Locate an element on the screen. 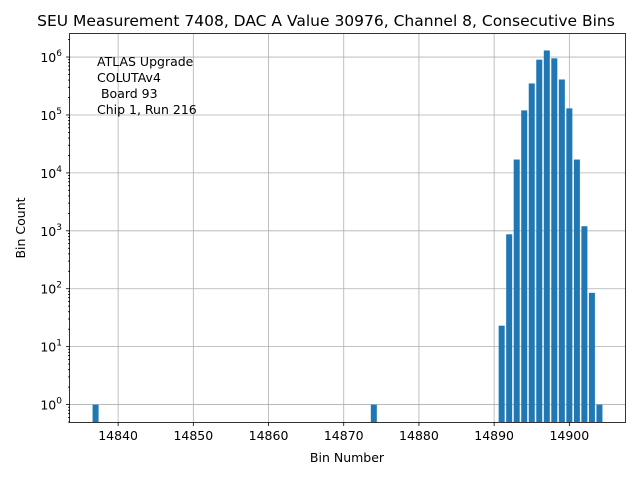 The image size is (640, 480). x-tick-label: 14840 is located at coordinates (118, 435).